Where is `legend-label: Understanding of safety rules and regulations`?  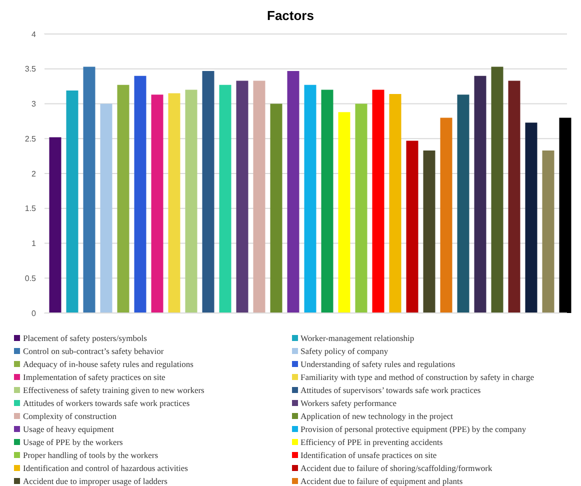
legend-label: Understanding of safety rules and regulations is located at coordinates (378, 364).